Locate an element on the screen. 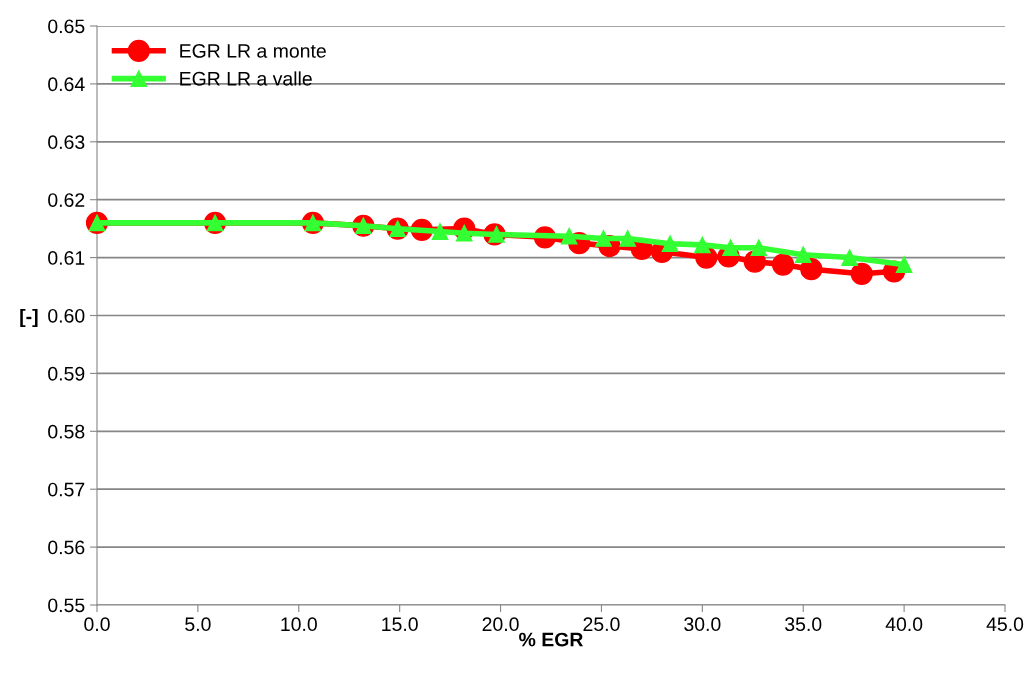 This screenshot has height=681, width=1031. y-tick-label: 0.61 is located at coordinates (66, 258).